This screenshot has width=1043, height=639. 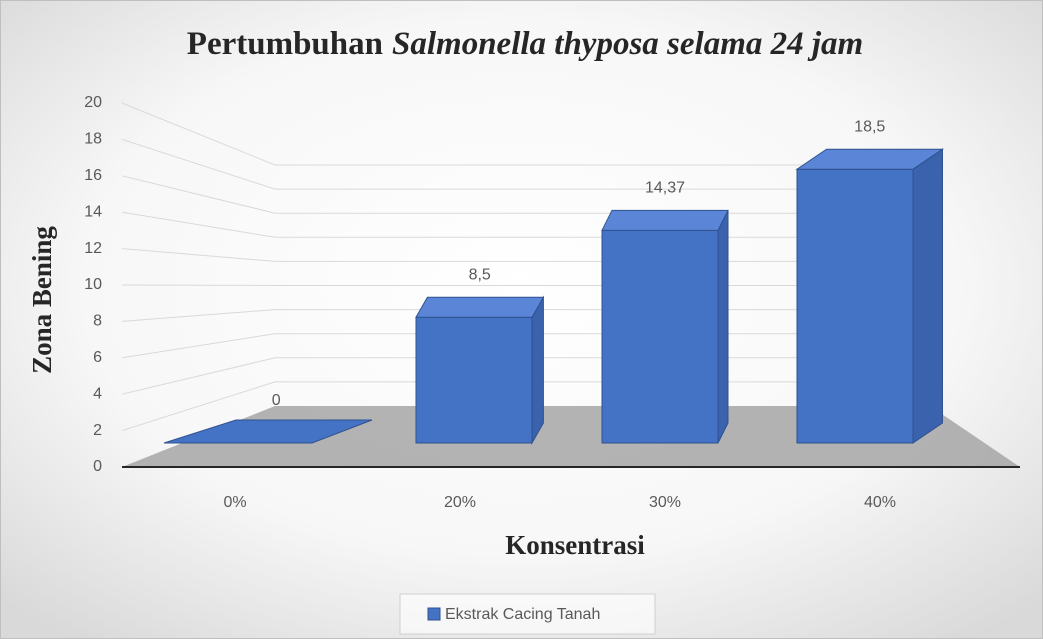 I want to click on value-label: 18,5, so click(x=869, y=126).